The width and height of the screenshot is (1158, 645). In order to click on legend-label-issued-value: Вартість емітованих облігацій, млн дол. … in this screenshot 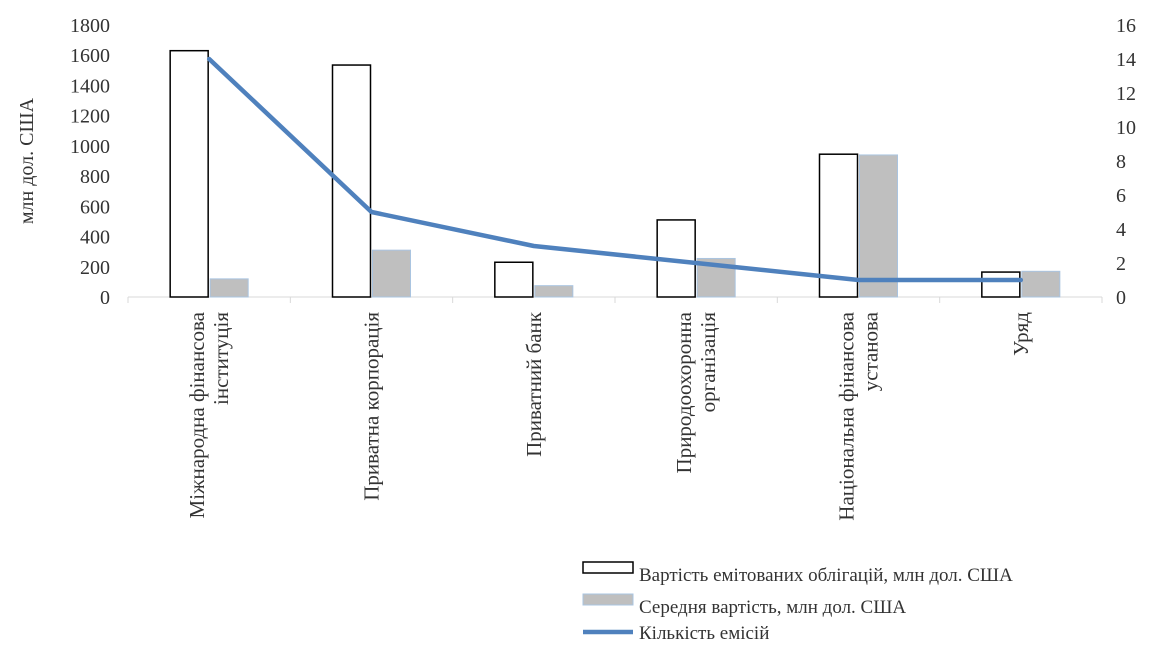, I will do `click(826, 575)`.